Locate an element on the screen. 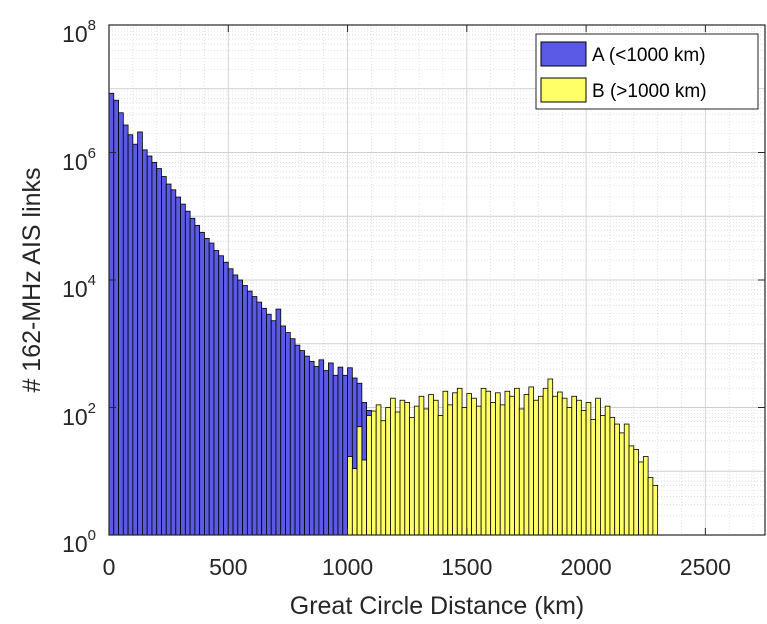 This screenshot has height=624, width=767. legend: A (<1000 km) B (>1000 km) is located at coordinates (647, 71).